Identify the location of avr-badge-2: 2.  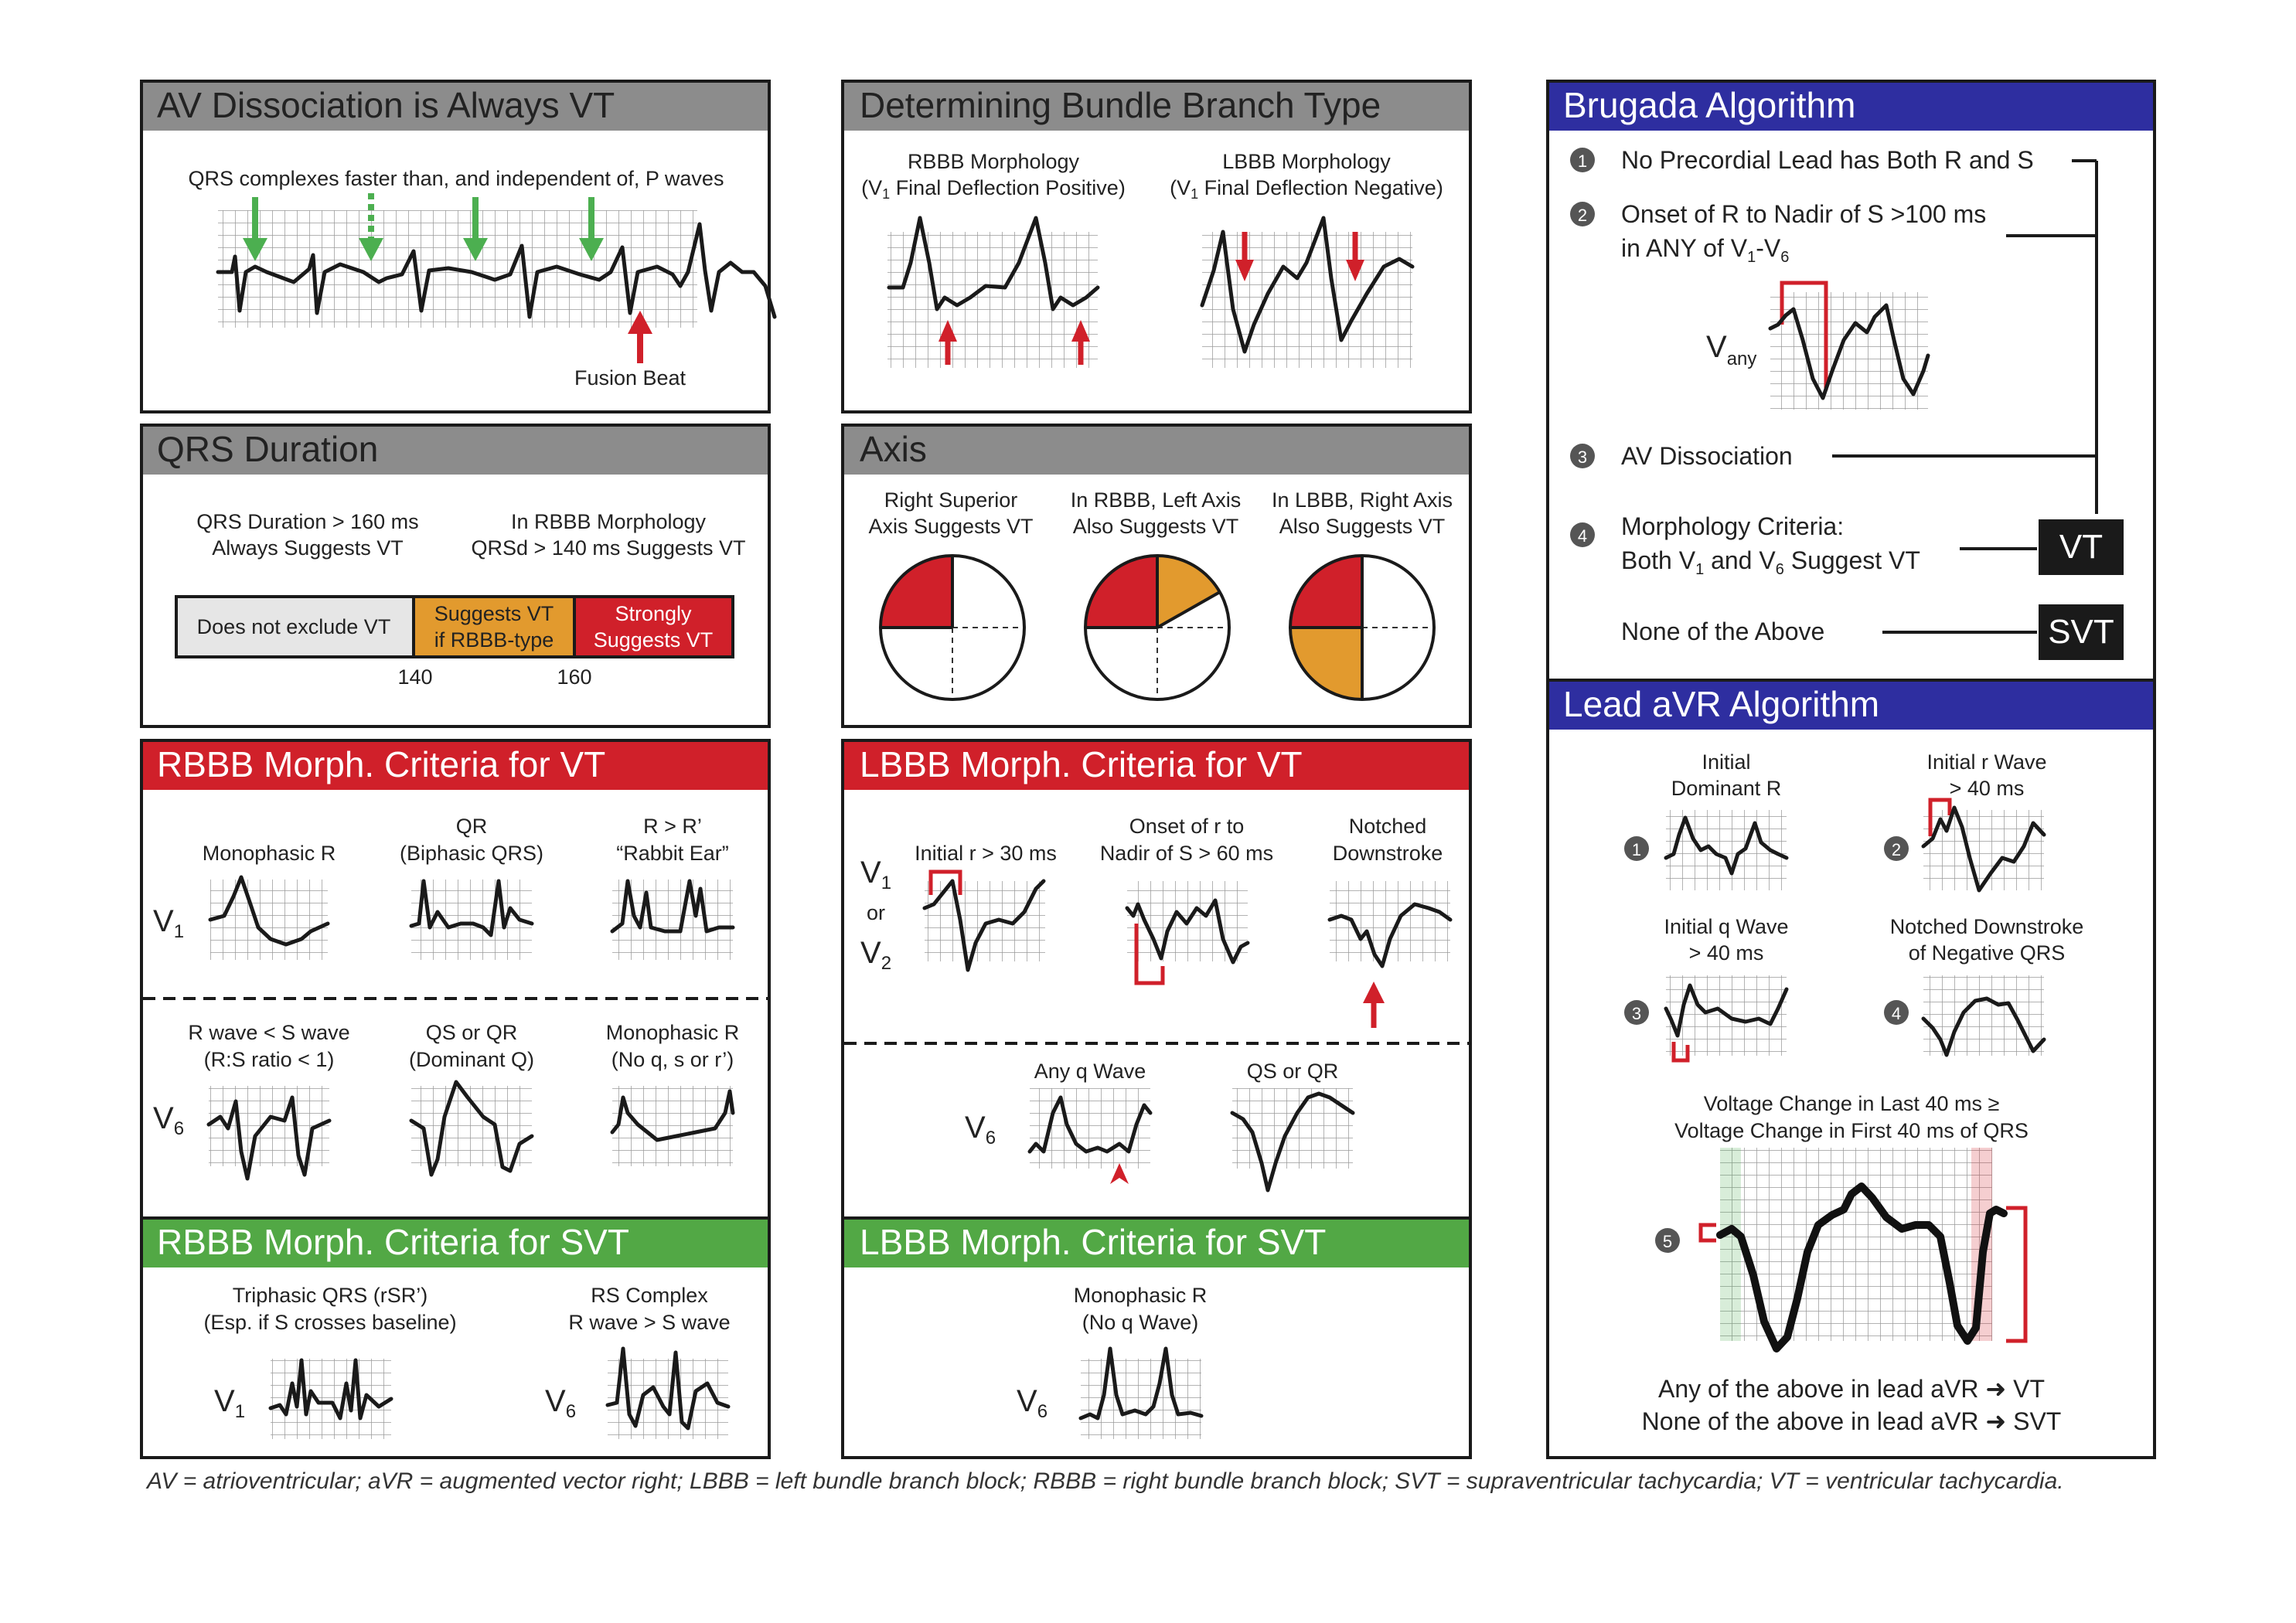
(1896, 848).